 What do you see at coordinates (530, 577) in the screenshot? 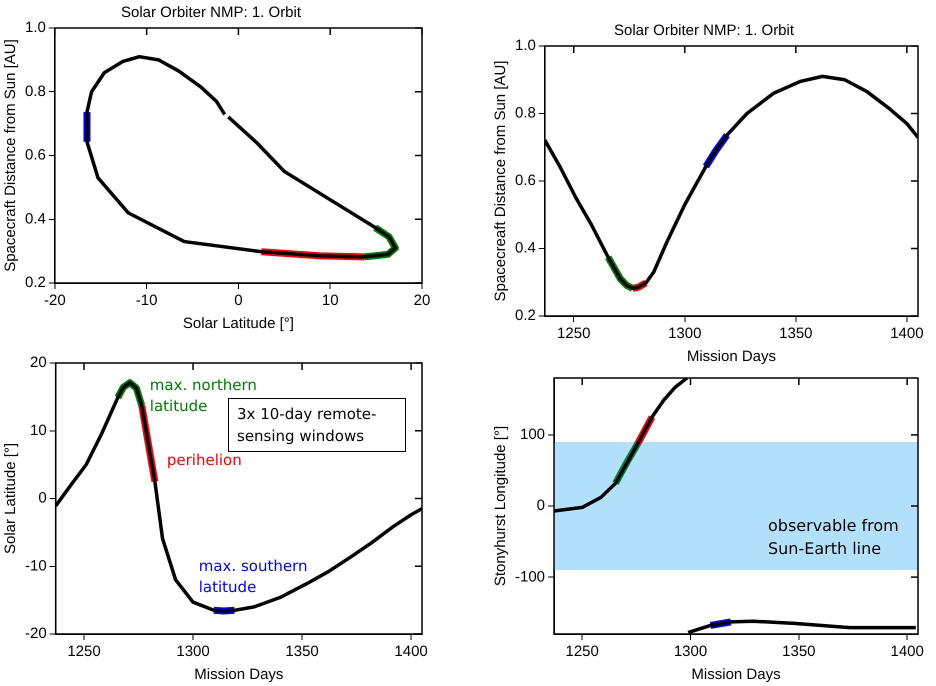
I see `y-tick-label: -100` at bounding box center [530, 577].